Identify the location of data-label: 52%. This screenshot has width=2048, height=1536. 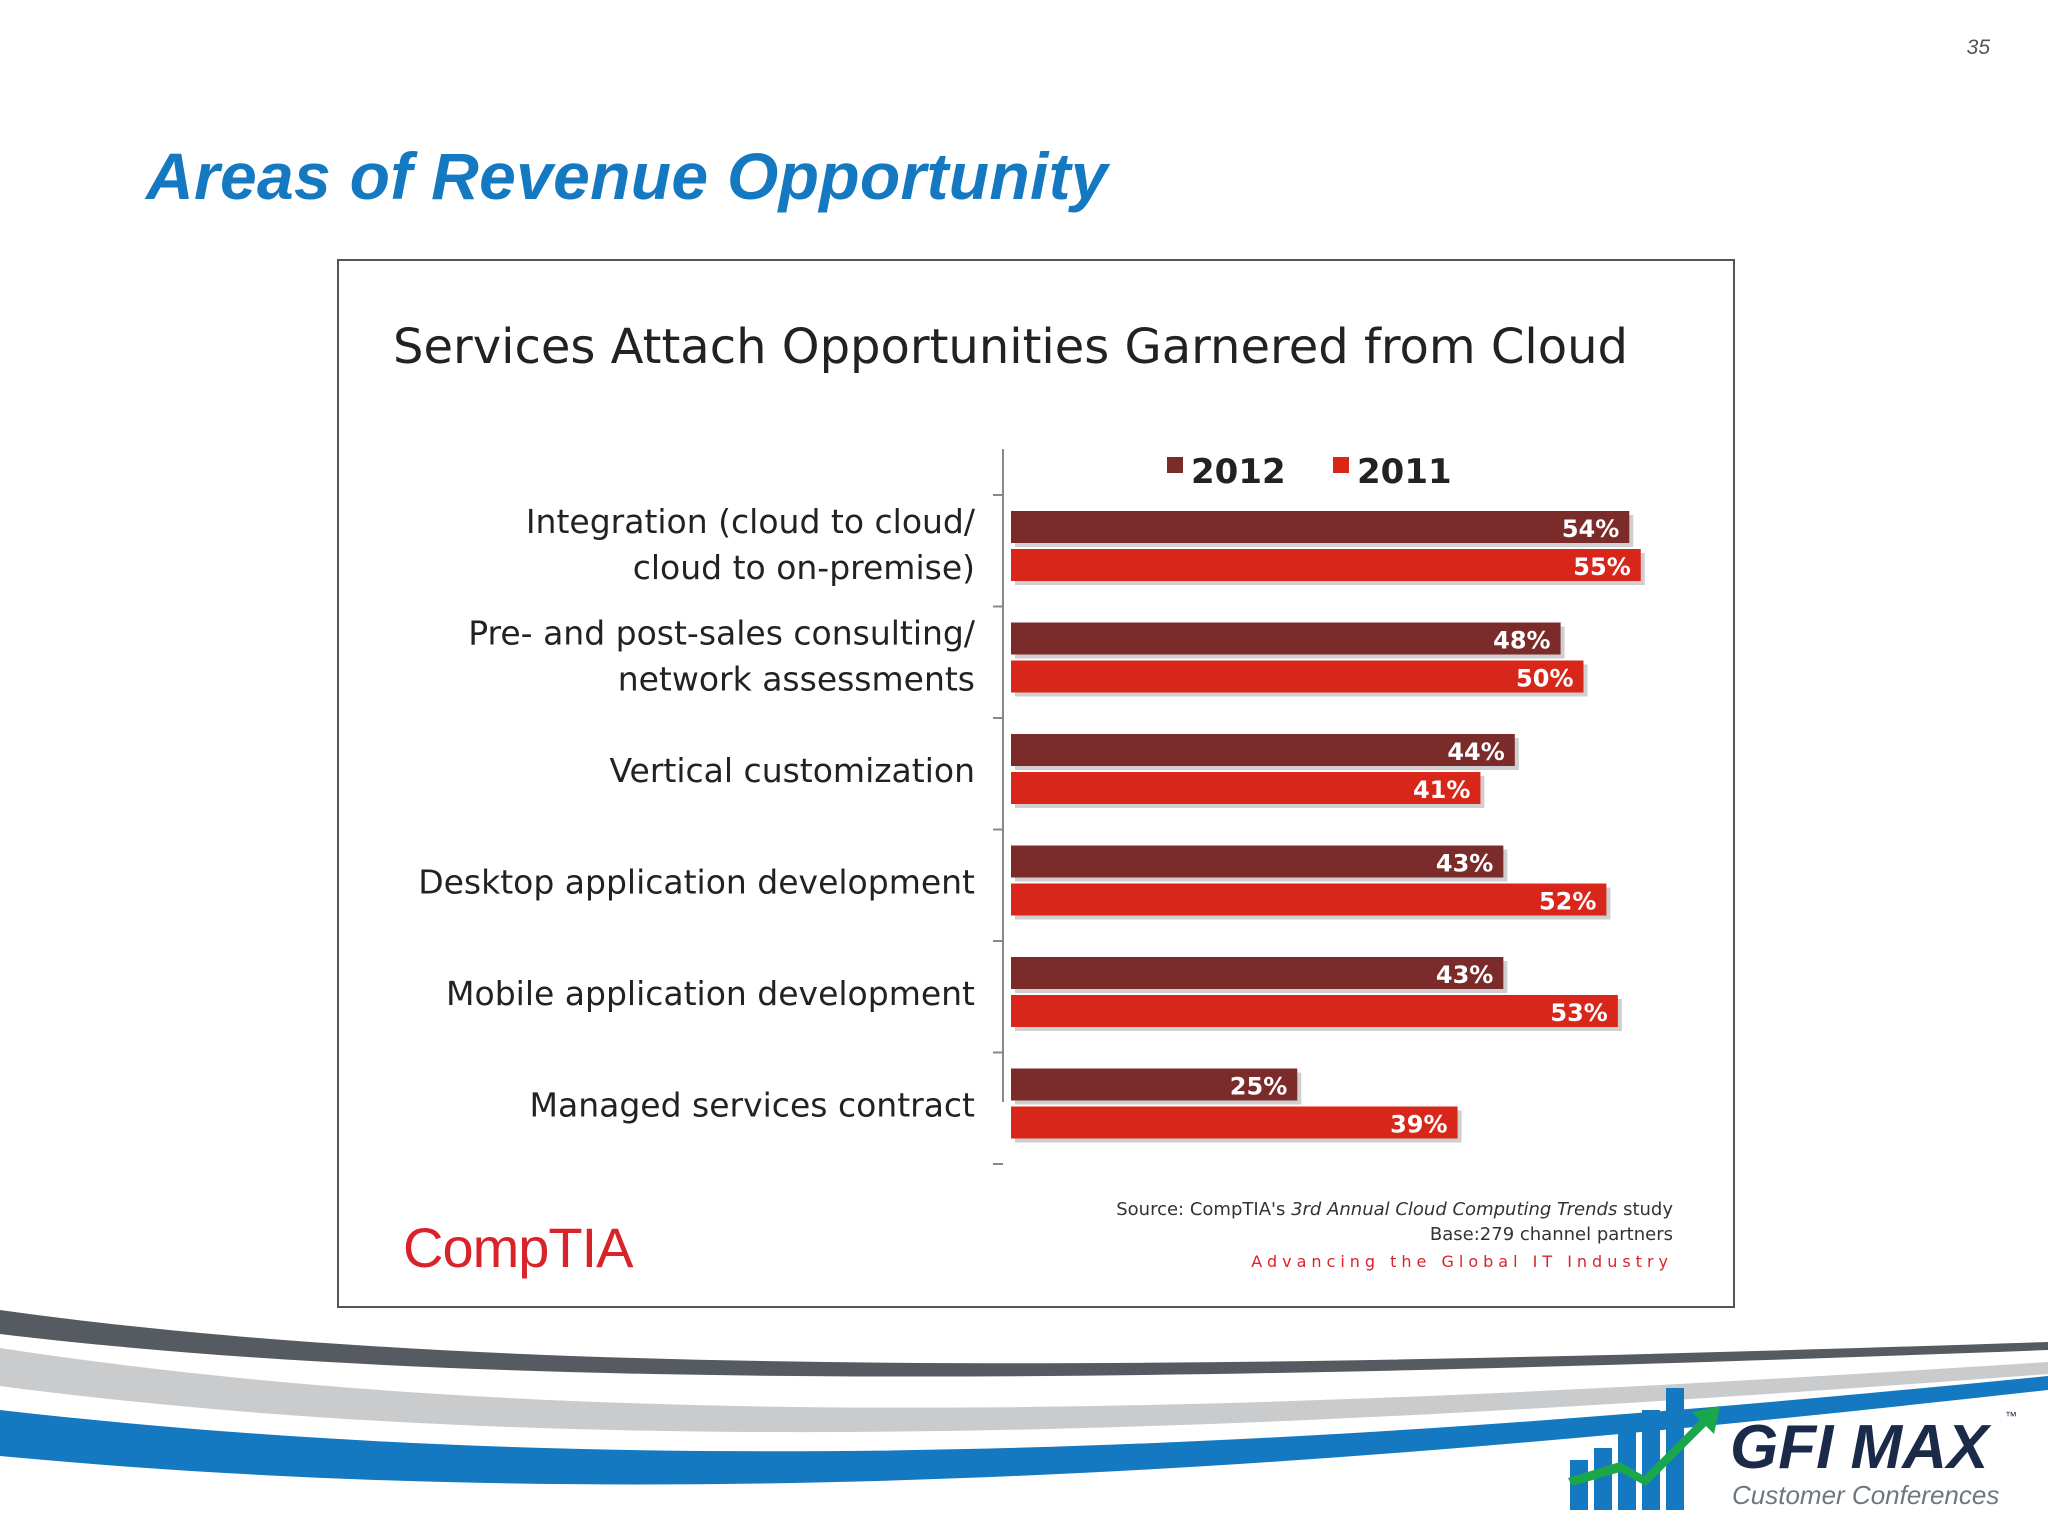
(1567, 902).